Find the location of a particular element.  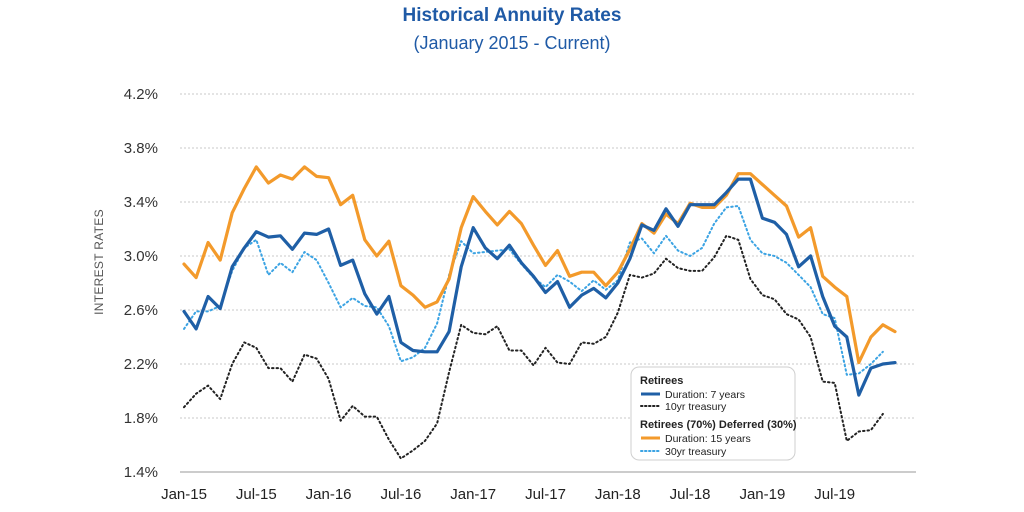

legend-label-7yr: Duration: 7 years is located at coordinates (705, 395).